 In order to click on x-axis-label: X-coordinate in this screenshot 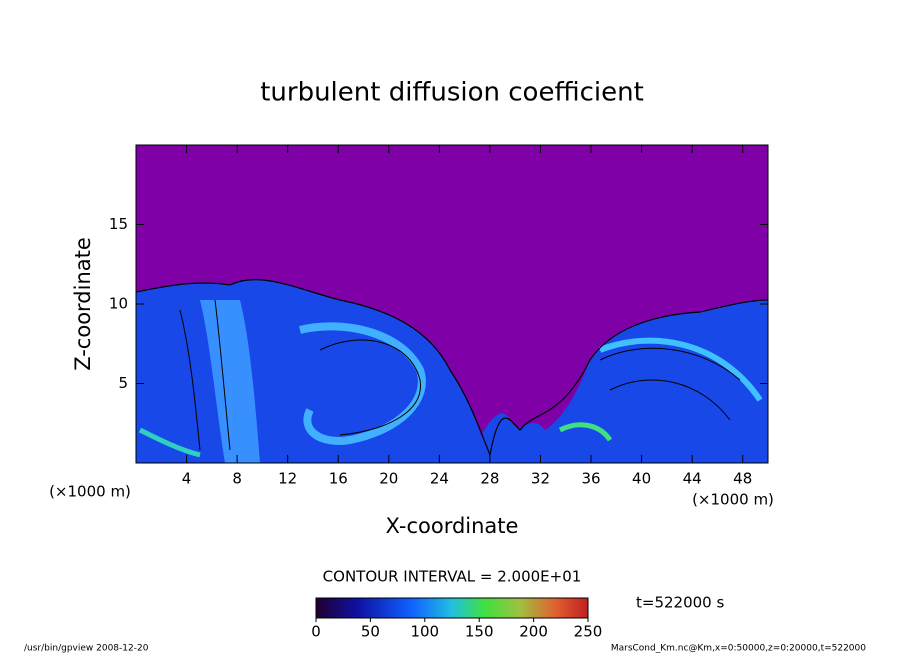, I will do `click(452, 526)`.